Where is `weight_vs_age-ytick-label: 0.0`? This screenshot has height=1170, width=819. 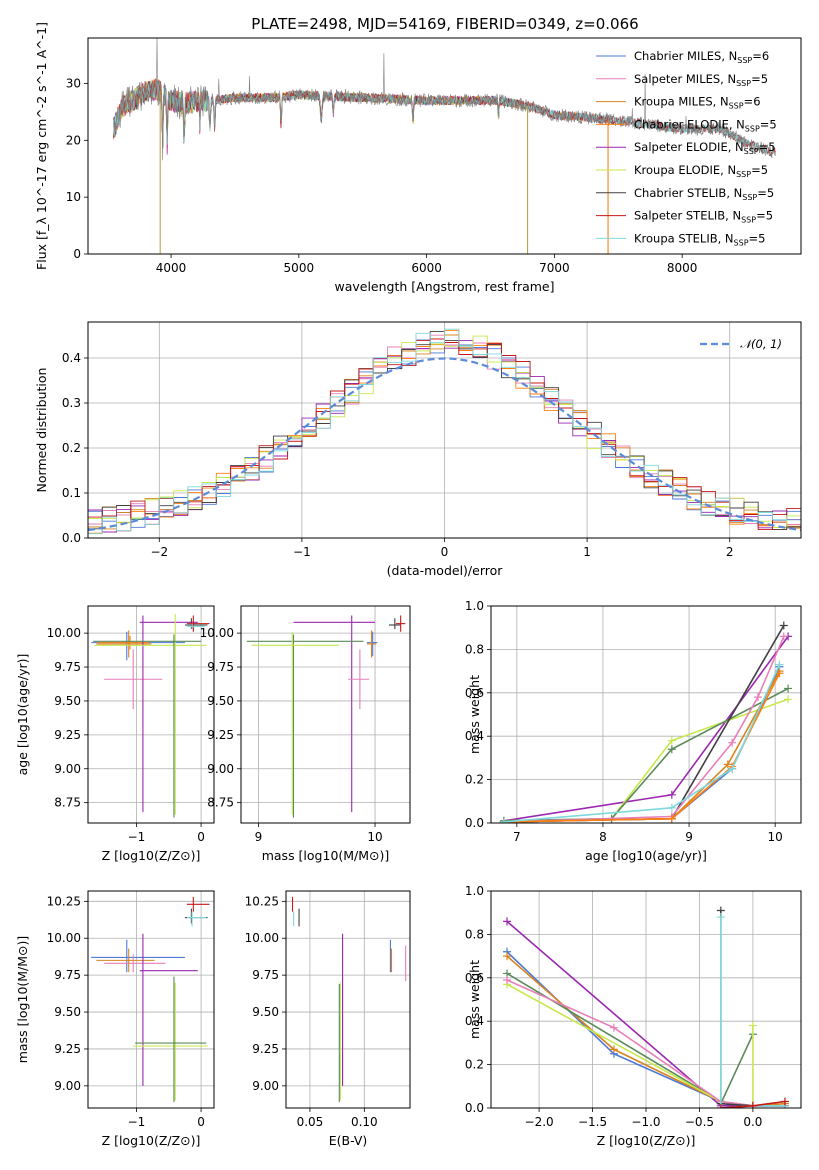
weight_vs_age-ytick-label: 0.0 is located at coordinates (474, 823).